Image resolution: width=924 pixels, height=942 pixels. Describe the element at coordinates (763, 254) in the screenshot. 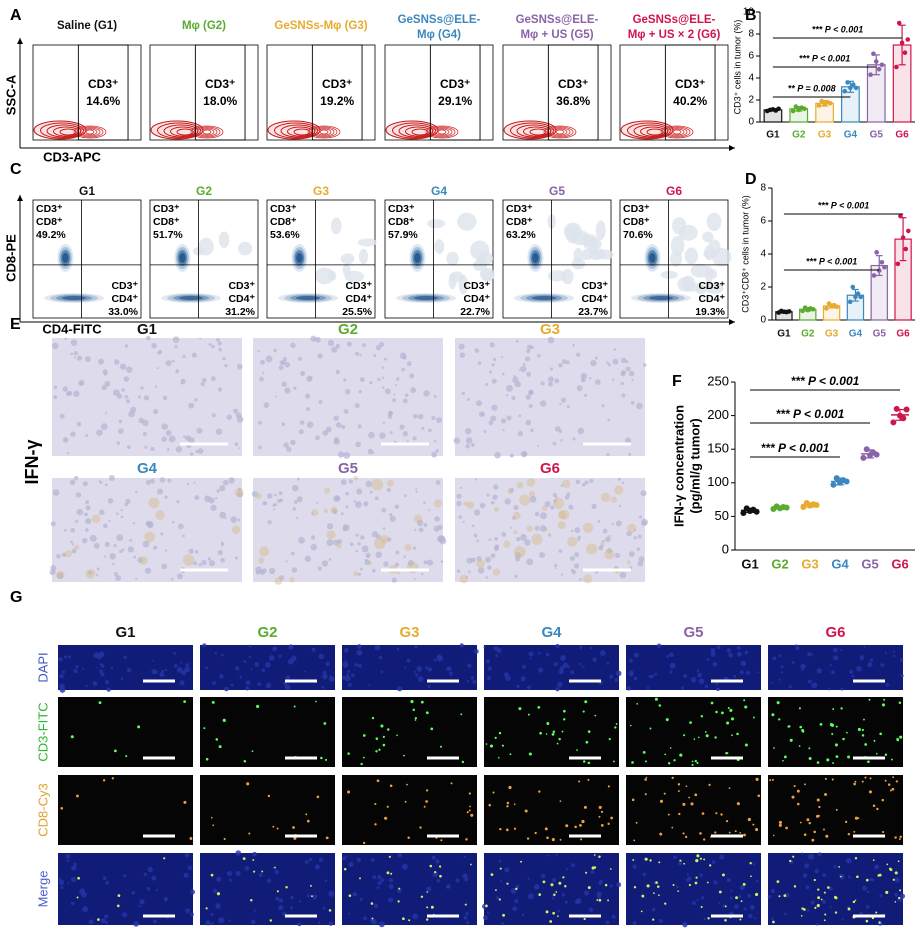

I see `y-tick-label: 4` at that location.